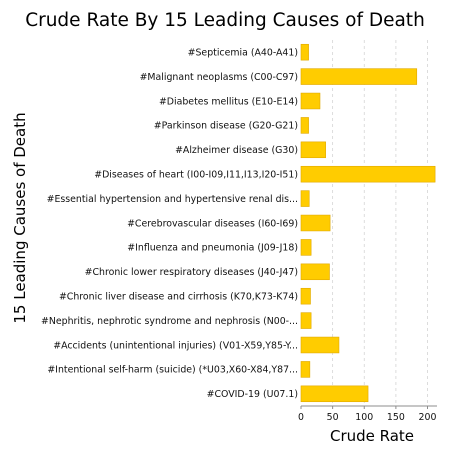  I want to click on category-label: #Diabetes mellitus (E10-E14), so click(228, 101).